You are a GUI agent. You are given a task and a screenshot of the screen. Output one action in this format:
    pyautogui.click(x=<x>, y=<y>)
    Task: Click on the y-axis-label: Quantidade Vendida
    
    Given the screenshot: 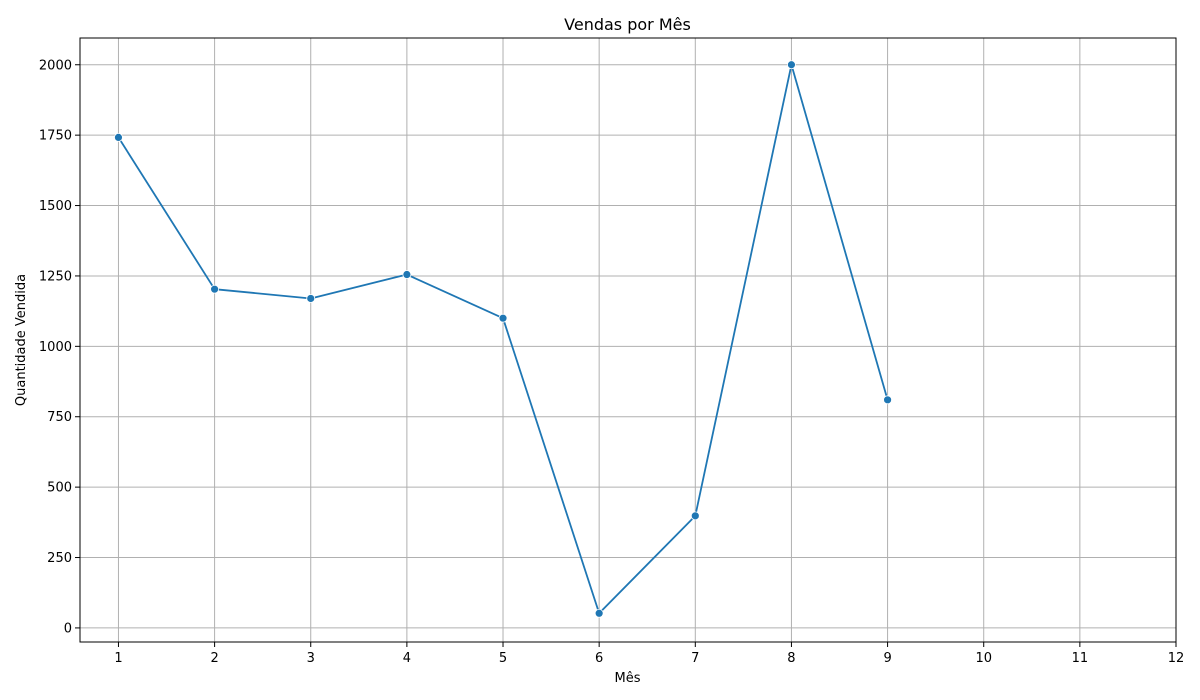 What is the action you would take?
    pyautogui.click(x=21, y=340)
    